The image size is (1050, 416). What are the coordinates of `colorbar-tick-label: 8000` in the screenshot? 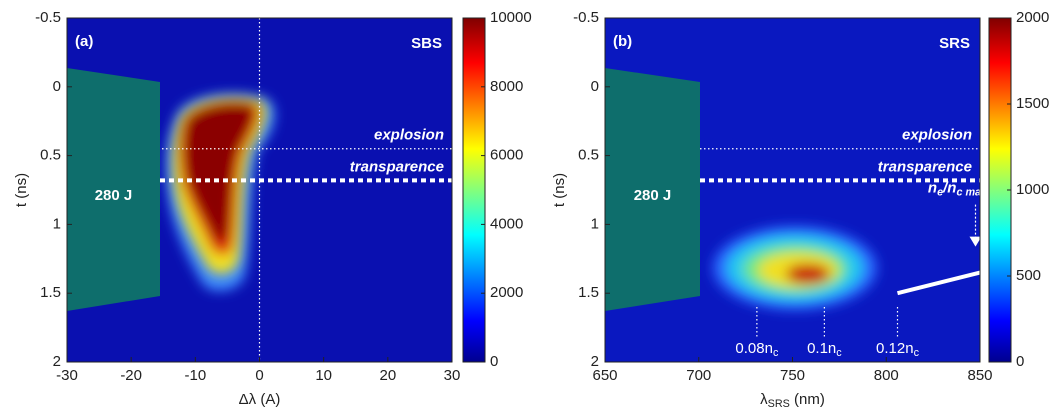 It's located at (506, 86).